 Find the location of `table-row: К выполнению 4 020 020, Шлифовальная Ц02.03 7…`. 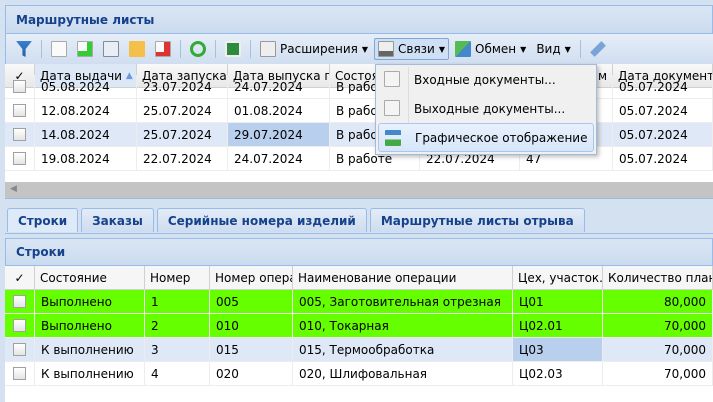

table-row: К выполнению 4 020 020, Шлифовальная Ц02.03 7… is located at coordinates (359, 374).